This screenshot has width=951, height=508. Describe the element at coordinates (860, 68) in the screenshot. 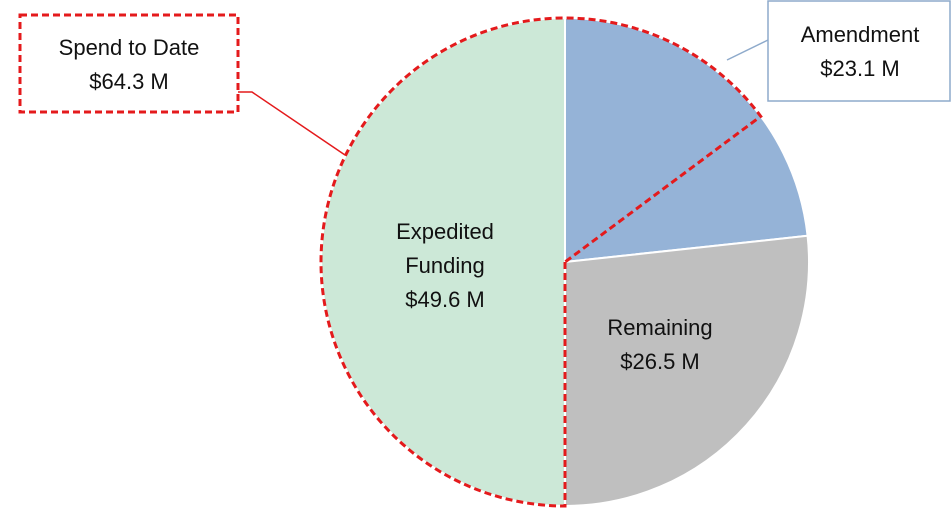

I see `slice-label-line: $23.1 M` at that location.